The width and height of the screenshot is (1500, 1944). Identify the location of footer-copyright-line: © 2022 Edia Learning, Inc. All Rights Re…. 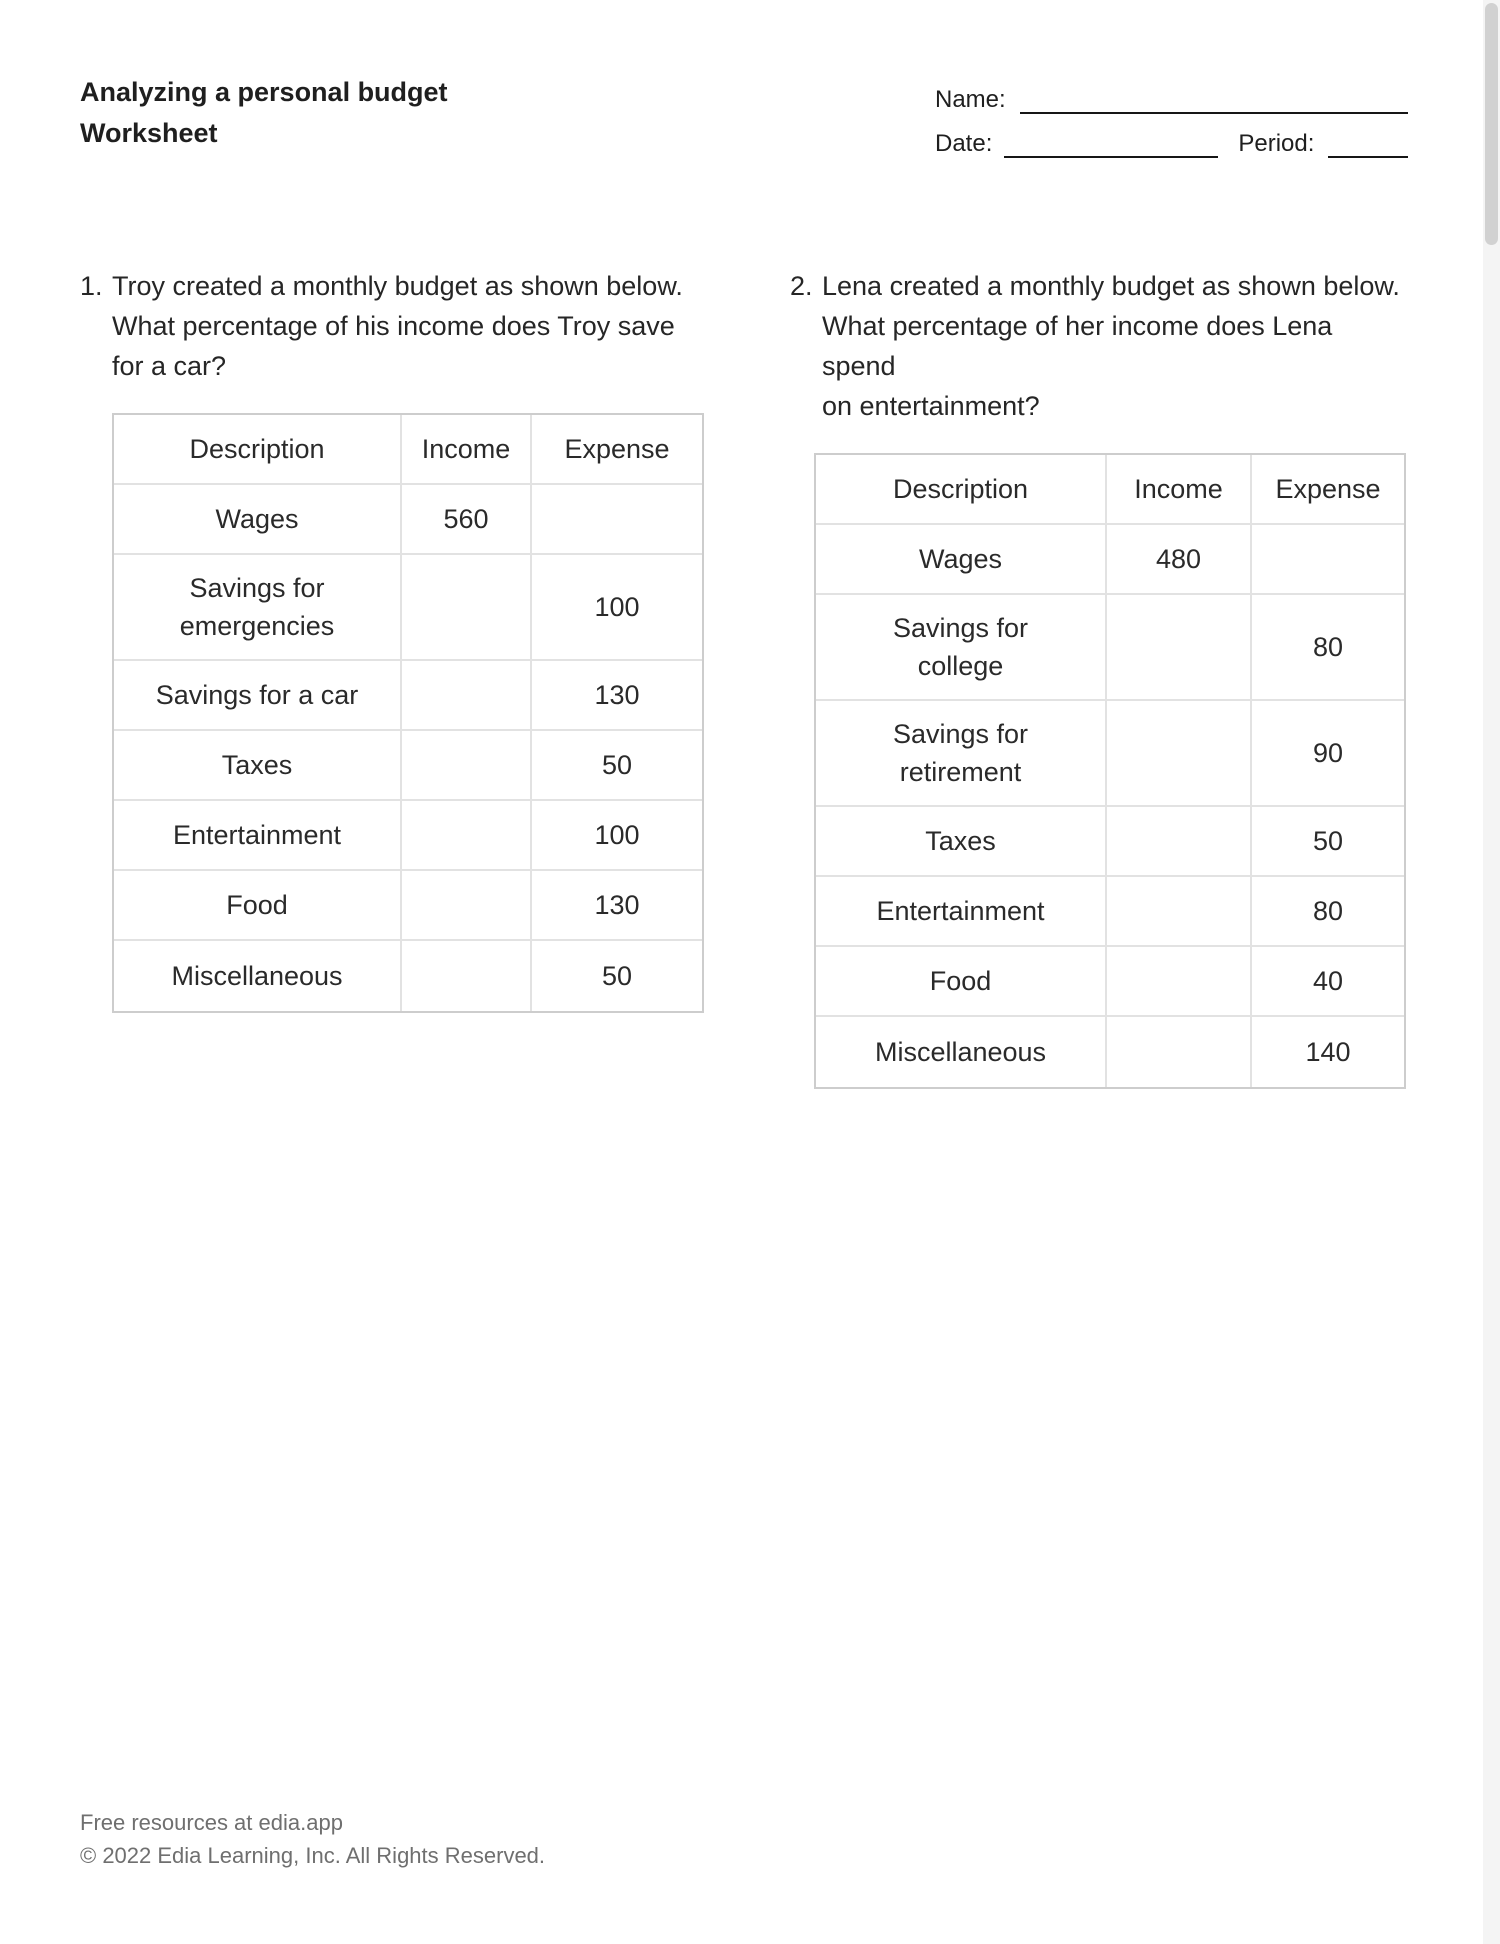
(313, 1855).